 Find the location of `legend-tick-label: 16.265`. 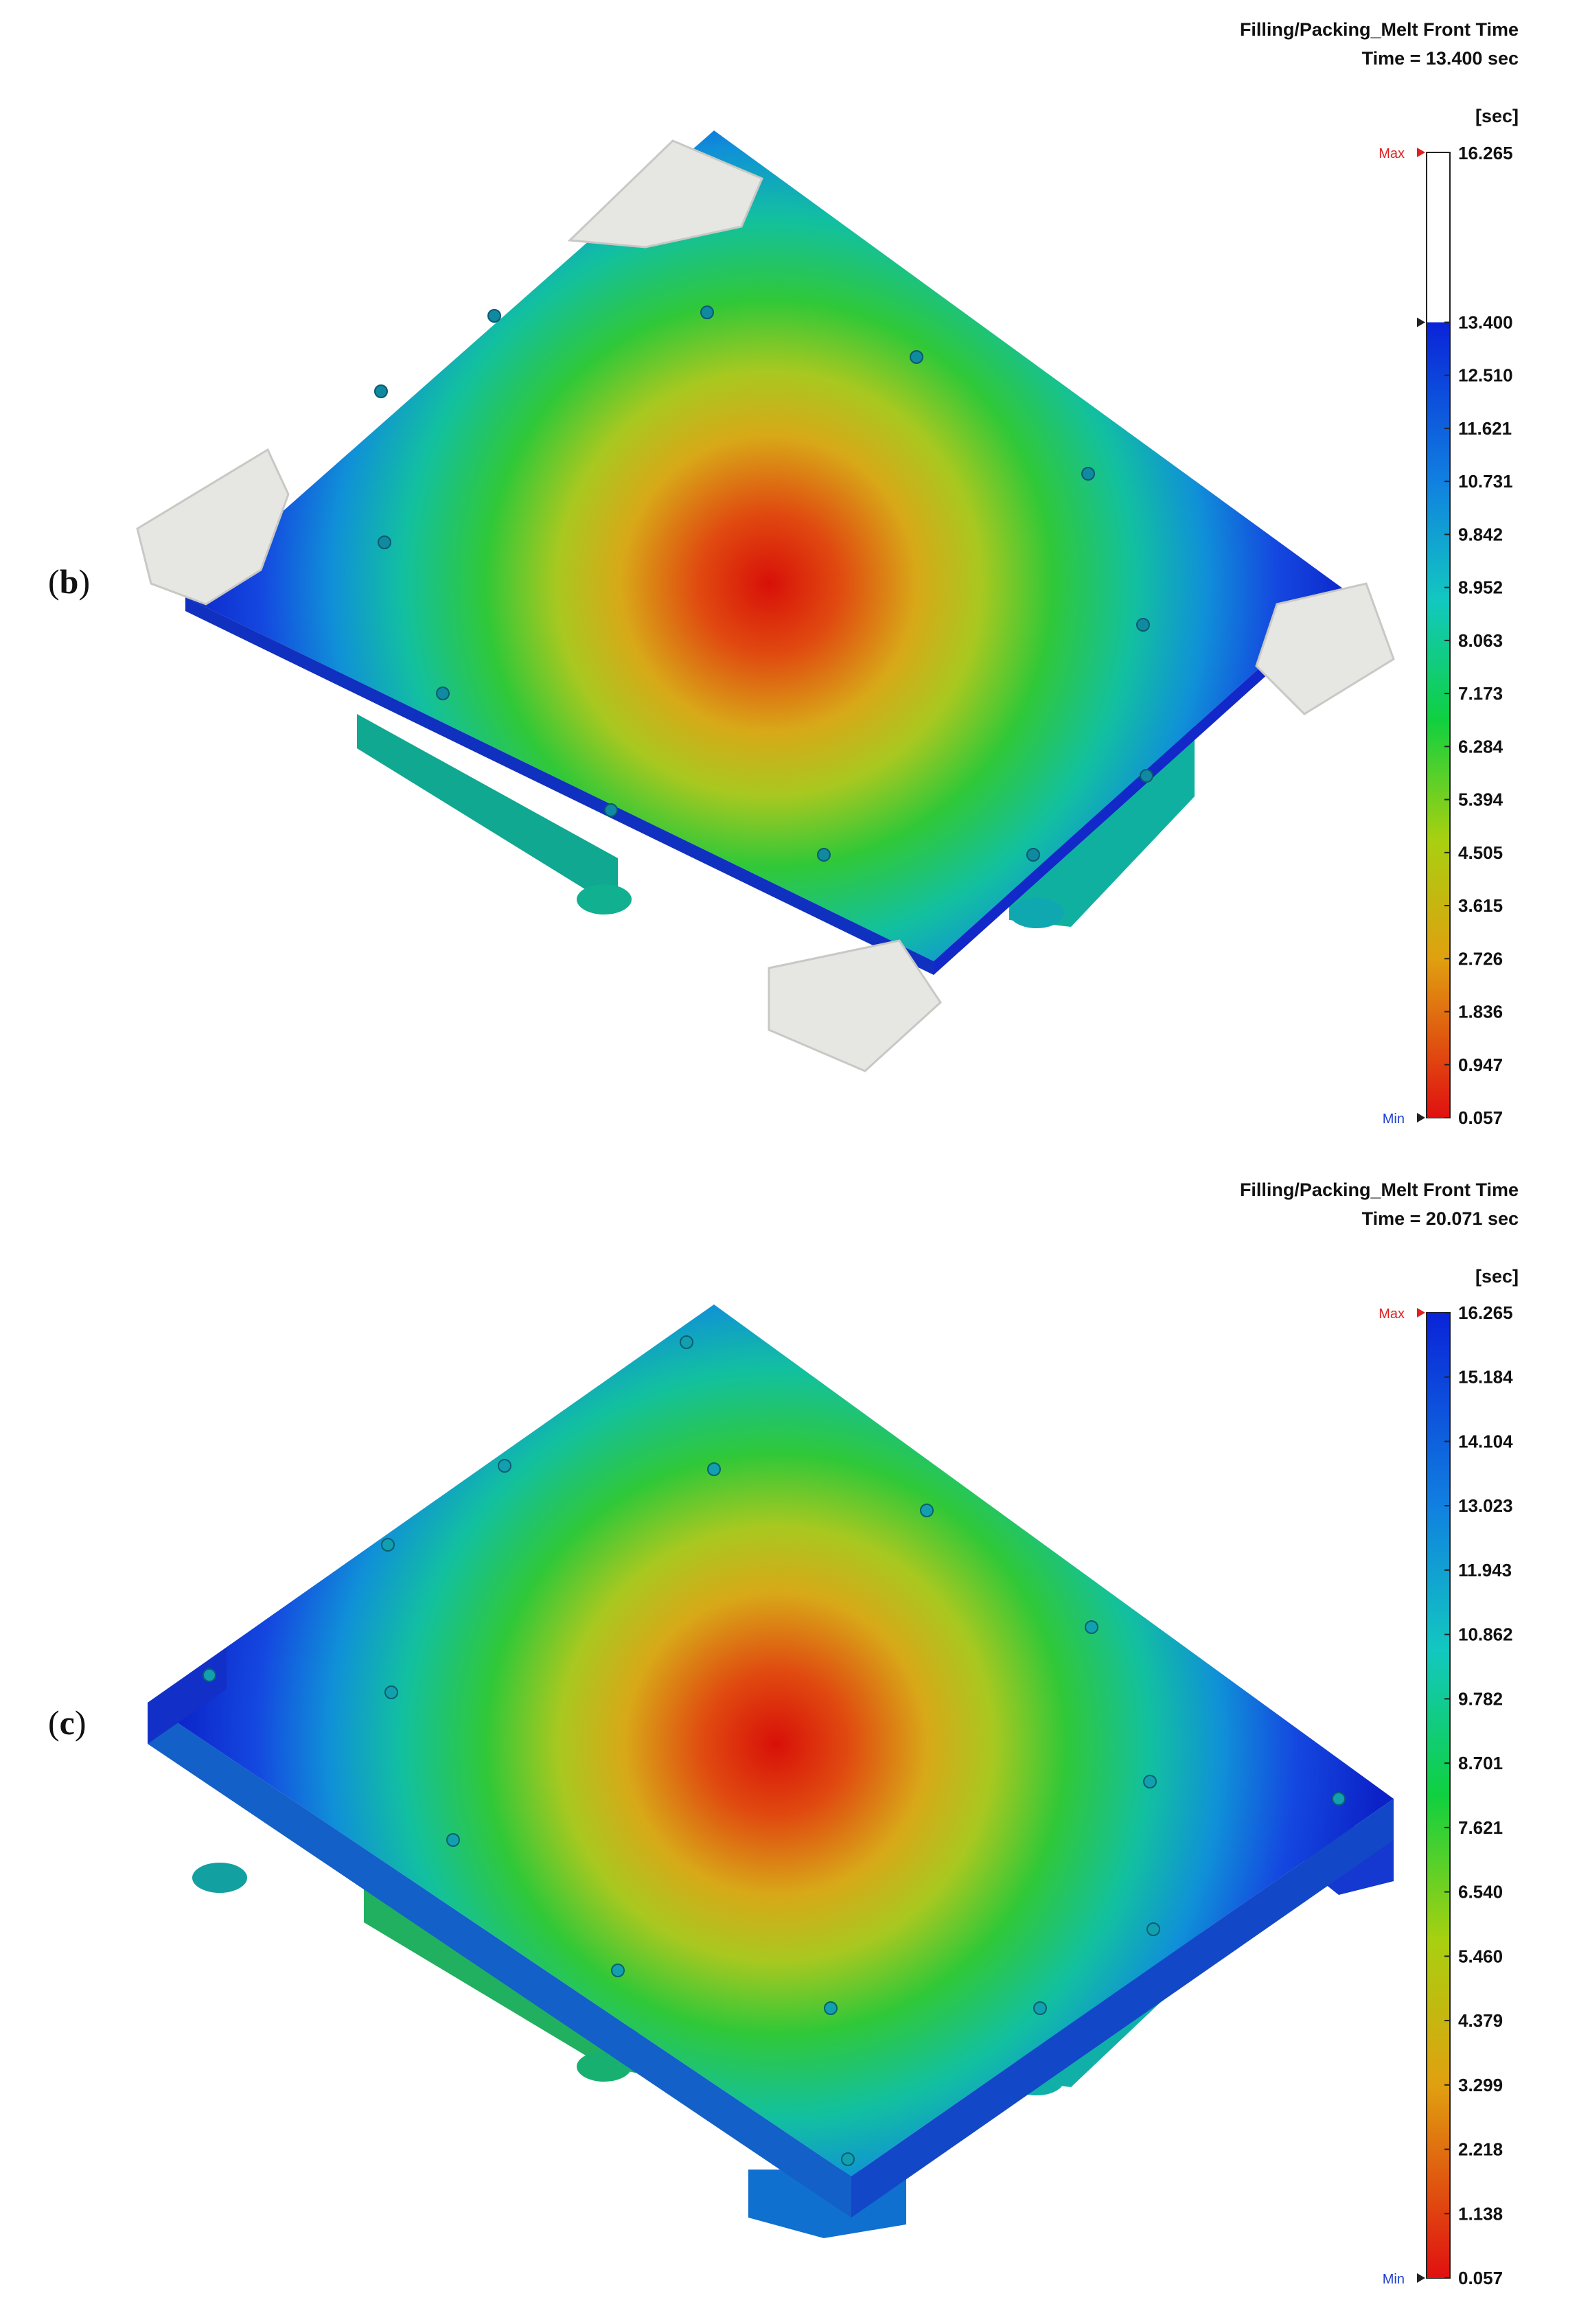

legend-tick-label: 16.265 is located at coordinates (1485, 1312).